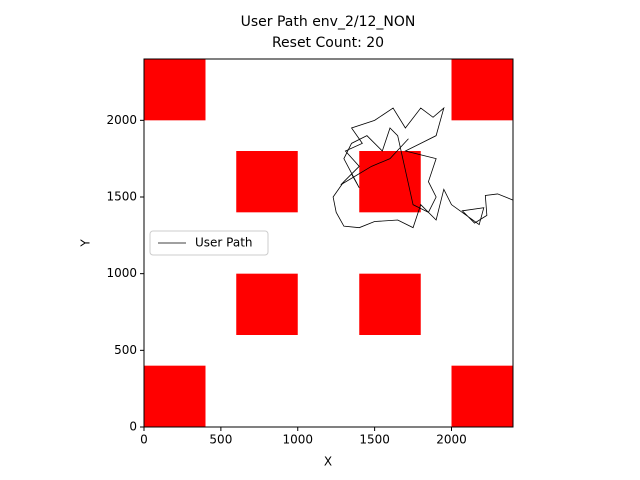 This screenshot has height=480, width=640. What do you see at coordinates (220, 440) in the screenshot?
I see `x-tick-label: 500` at bounding box center [220, 440].